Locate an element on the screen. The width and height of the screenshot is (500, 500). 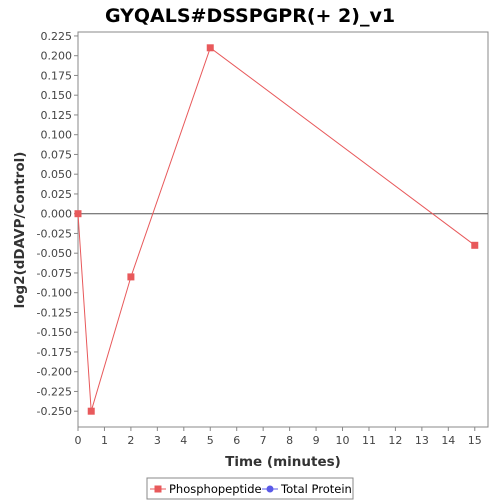
y-axis-title: log2(dDAVP/Control) is located at coordinates (20, 230).